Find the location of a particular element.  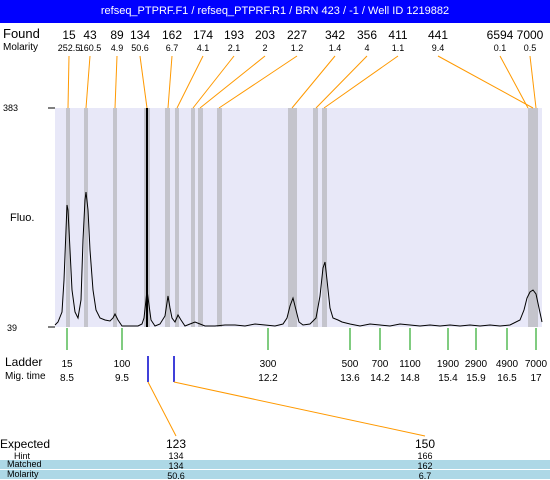

found-peak-size: 193 is located at coordinates (234, 35).